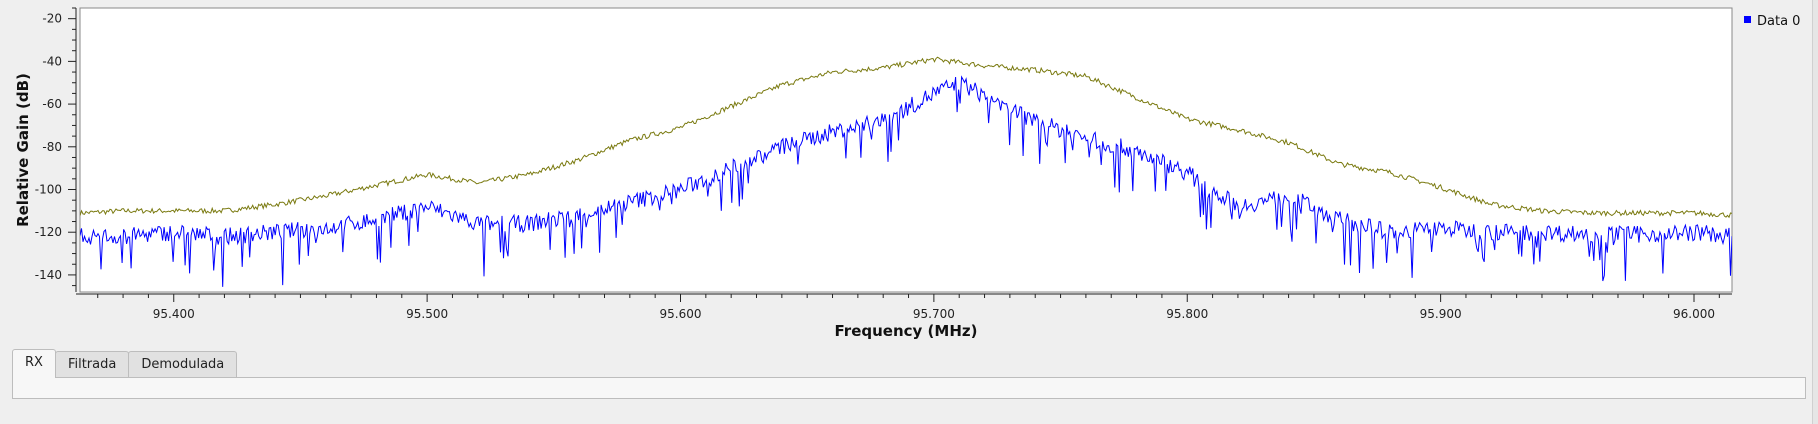 The height and width of the screenshot is (424, 1818). What do you see at coordinates (52, 104) in the screenshot?
I see `y-tick-label: -60` at bounding box center [52, 104].